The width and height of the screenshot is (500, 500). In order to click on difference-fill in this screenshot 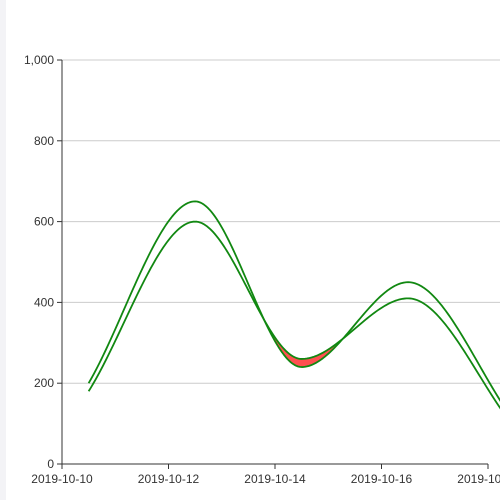, I will do `click(303, 344)`.